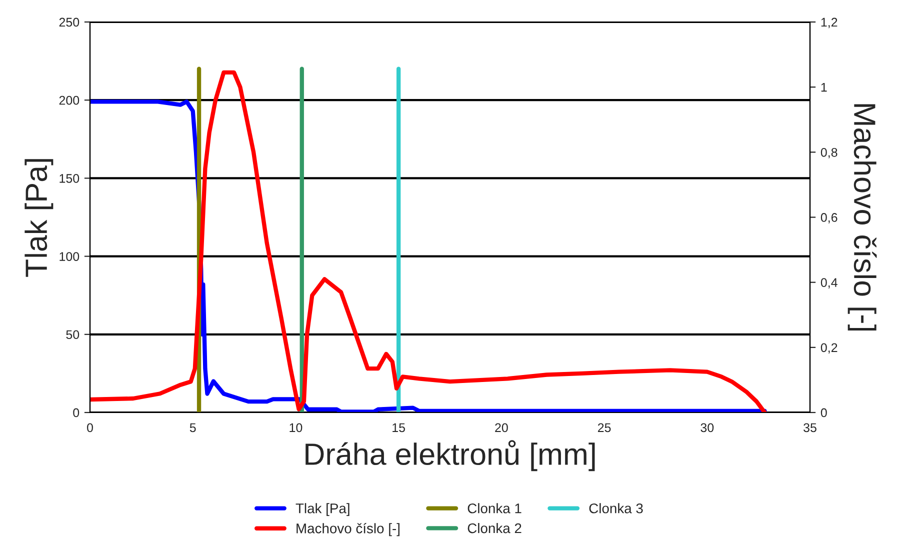 Image resolution: width=900 pixels, height=550 pixels. What do you see at coordinates (829, 23) in the screenshot?
I see `y2-tick-label: 1,2` at bounding box center [829, 23].